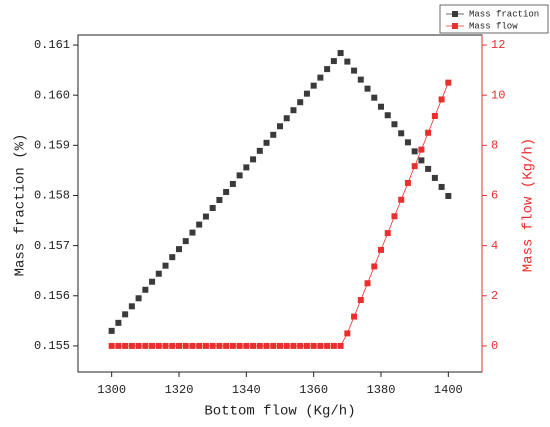  I want to click on y-tick-label: 0.156, so click(52, 296).